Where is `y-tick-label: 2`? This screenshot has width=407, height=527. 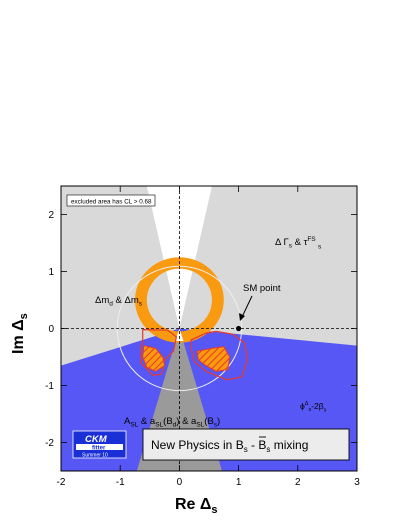
y-tick-label: 2 is located at coordinates (51, 215).